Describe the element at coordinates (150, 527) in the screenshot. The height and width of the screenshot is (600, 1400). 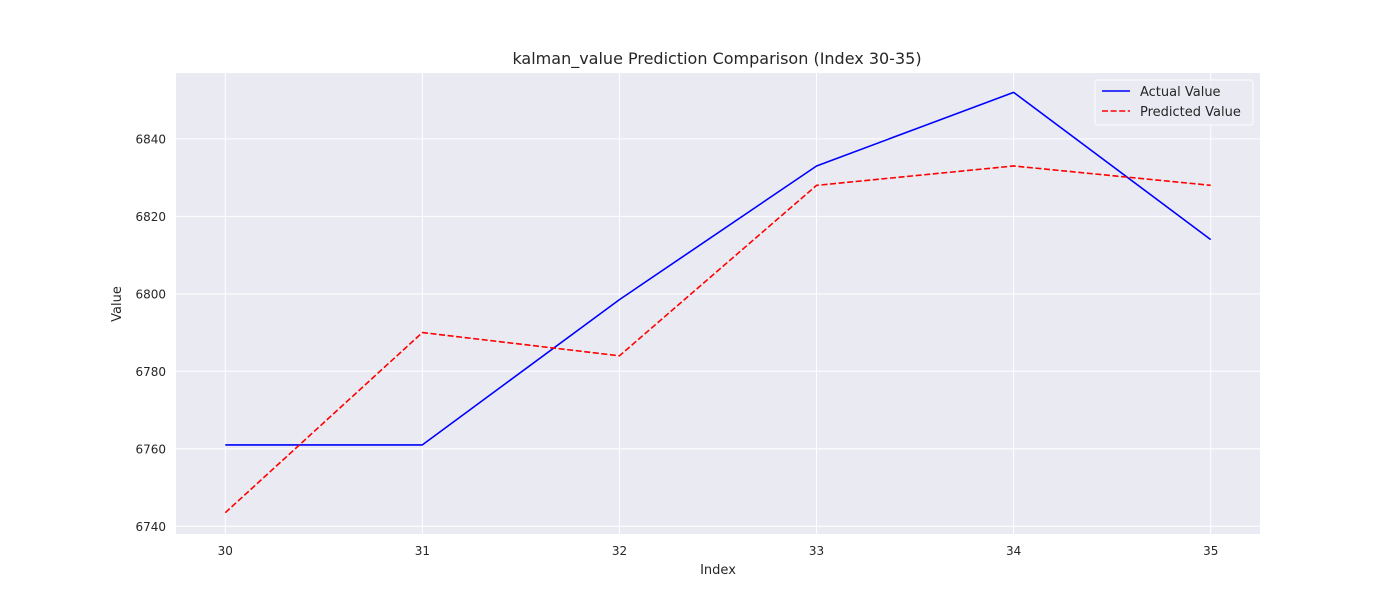
I see `y-tick-label: 6740` at that location.